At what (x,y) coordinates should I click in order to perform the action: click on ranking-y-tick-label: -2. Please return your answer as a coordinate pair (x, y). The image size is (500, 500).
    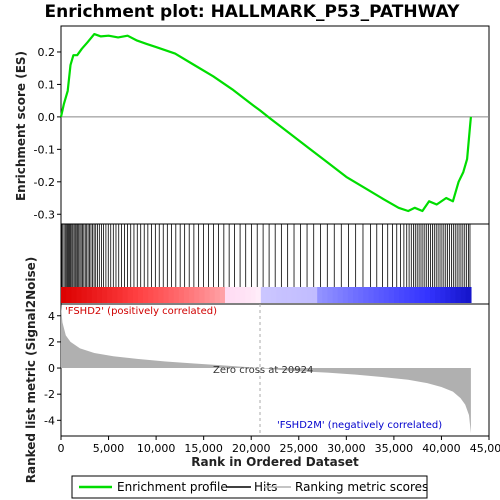
    Looking at the image, I should click on (49, 394).